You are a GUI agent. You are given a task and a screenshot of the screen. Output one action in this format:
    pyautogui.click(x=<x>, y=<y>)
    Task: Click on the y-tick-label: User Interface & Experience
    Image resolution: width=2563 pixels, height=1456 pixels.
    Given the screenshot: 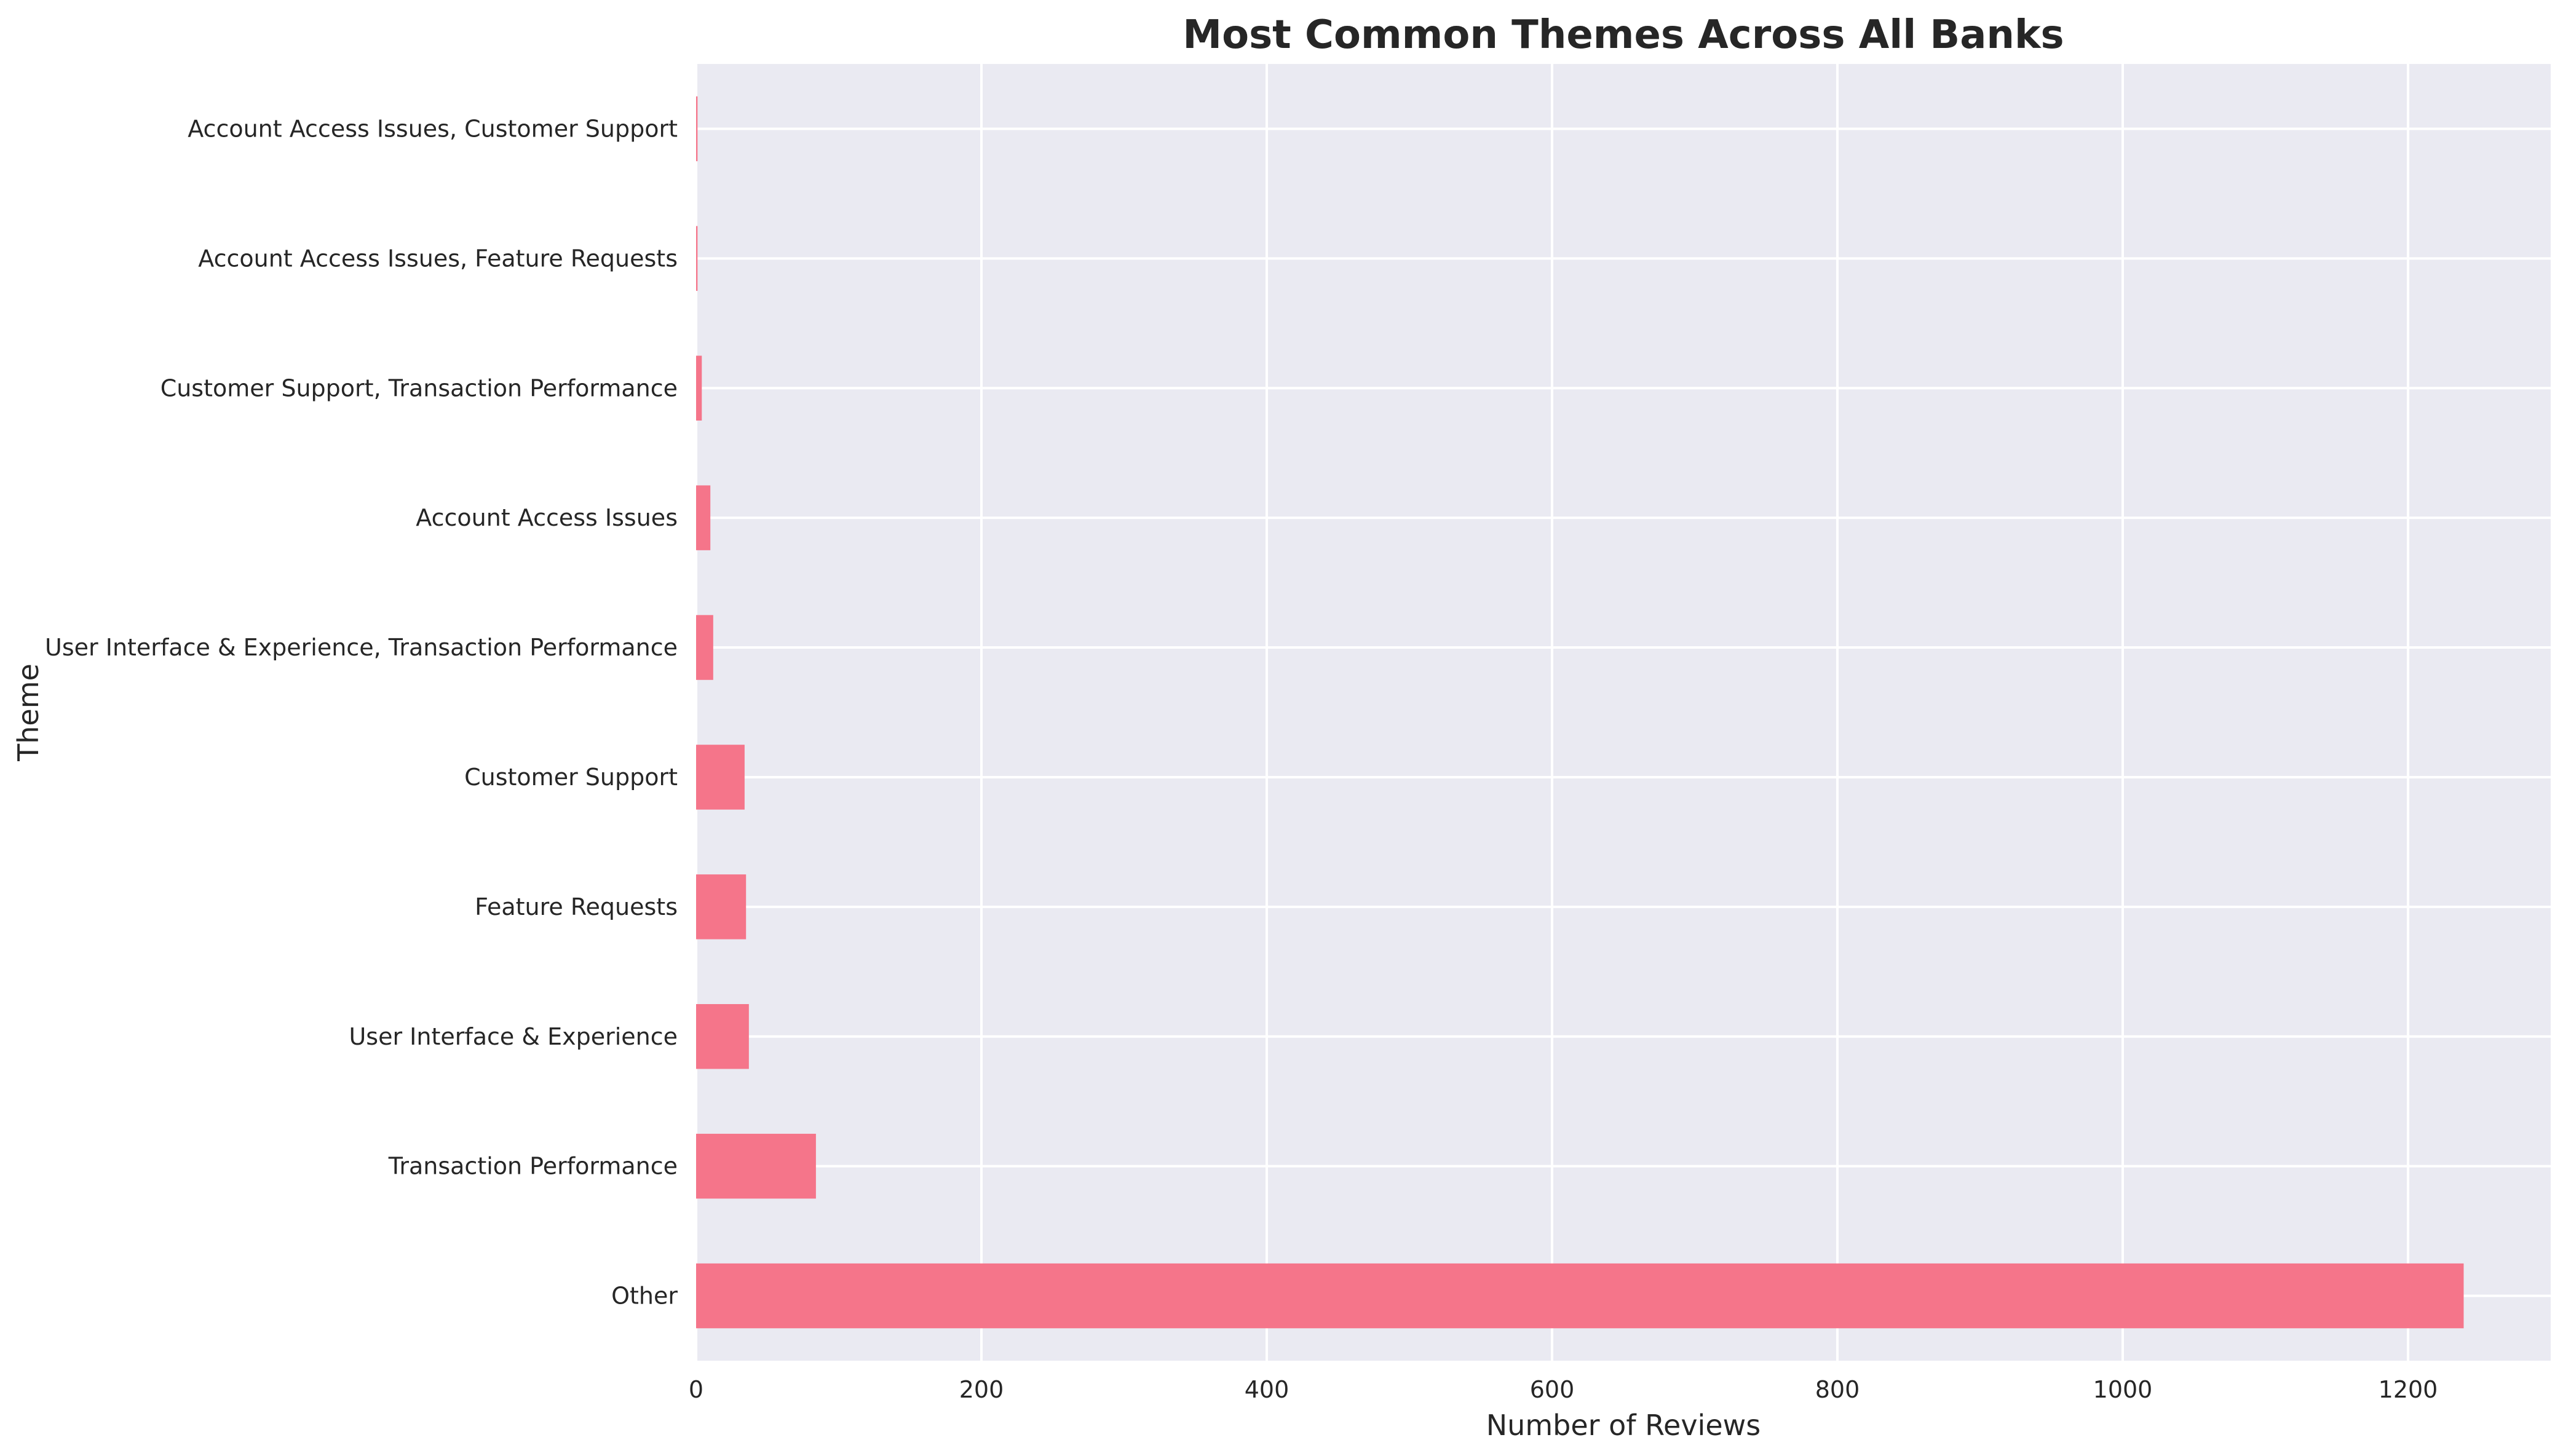 What is the action you would take?
    pyautogui.click(x=513, y=1036)
    